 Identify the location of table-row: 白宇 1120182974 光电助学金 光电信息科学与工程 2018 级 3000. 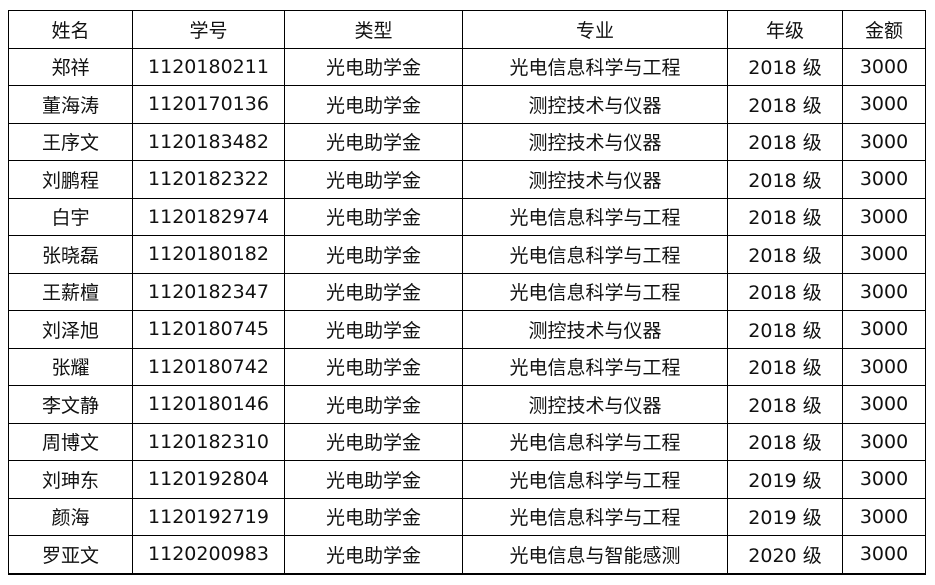
(467, 216).